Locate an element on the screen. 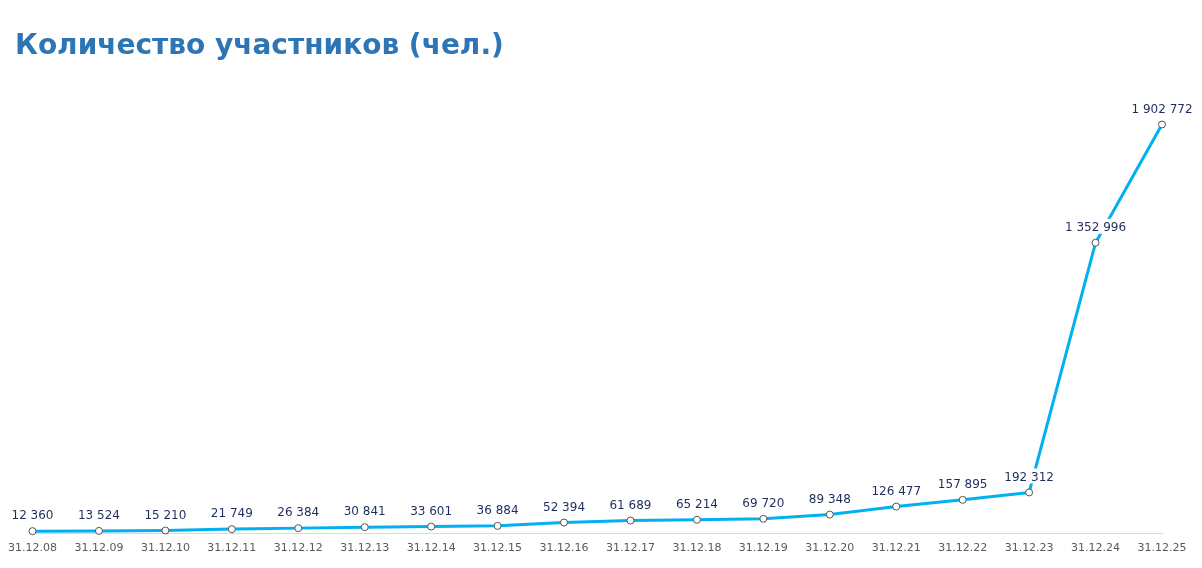 The width and height of the screenshot is (1202, 568). x-tick-label: 31.12.15 is located at coordinates (498, 548).